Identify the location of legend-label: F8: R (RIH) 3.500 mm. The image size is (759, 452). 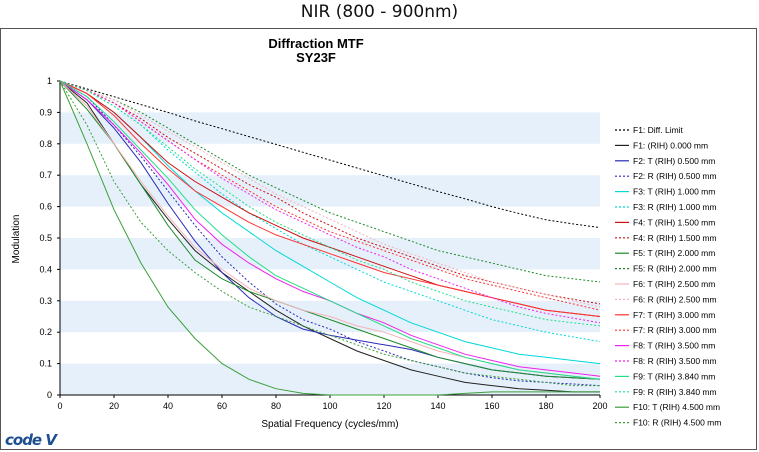
(675, 361).